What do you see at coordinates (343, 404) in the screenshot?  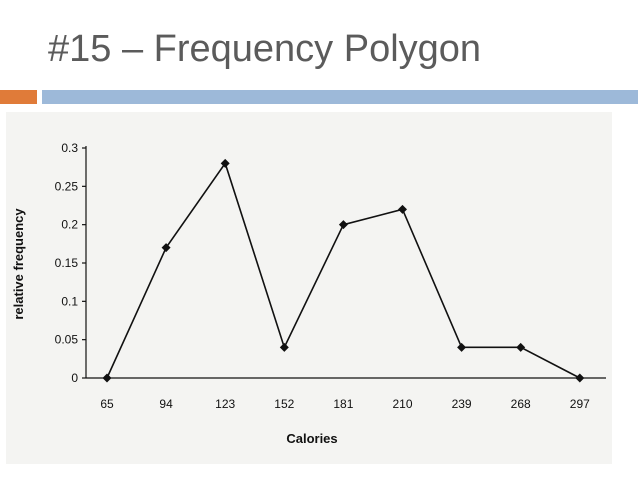 I see `x-tick-label-4: 181` at bounding box center [343, 404].